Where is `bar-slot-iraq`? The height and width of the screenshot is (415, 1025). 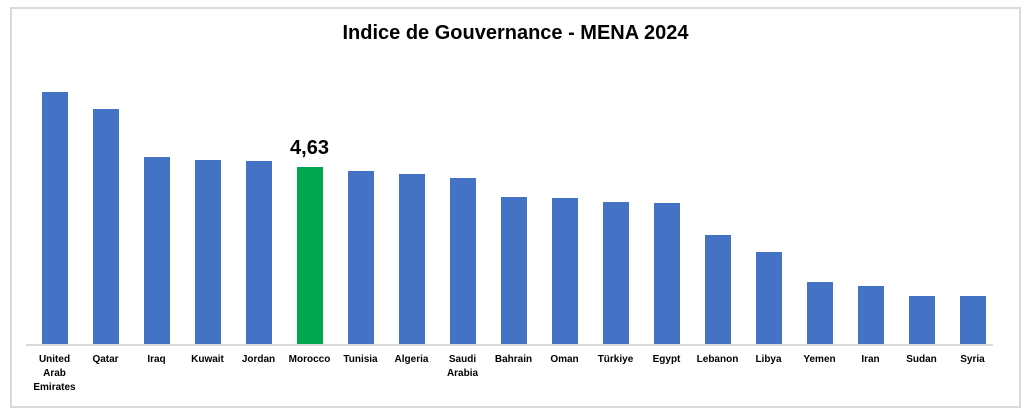
bar-slot-iraq is located at coordinates (156, 210).